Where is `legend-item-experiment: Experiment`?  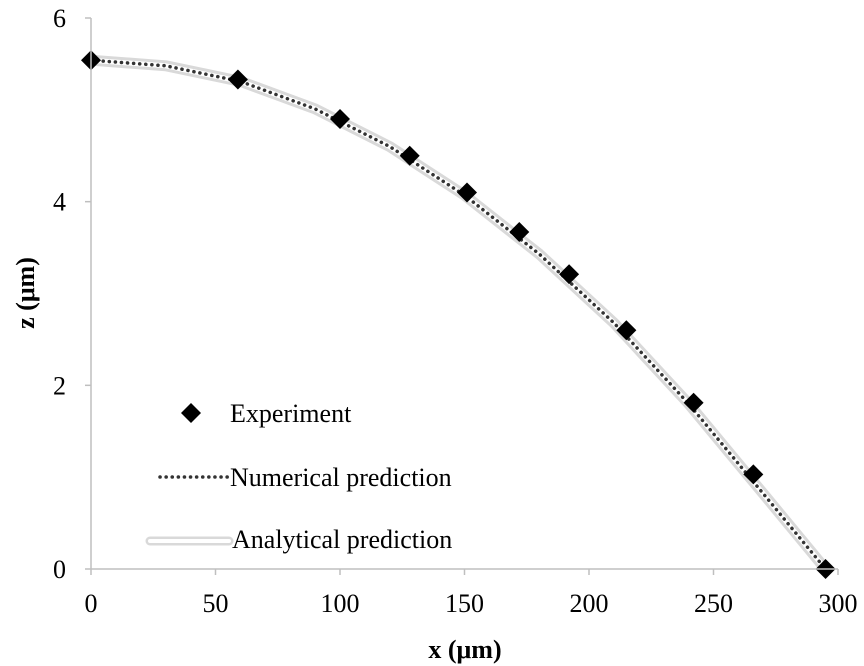 legend-item-experiment: Experiment is located at coordinates (266, 413).